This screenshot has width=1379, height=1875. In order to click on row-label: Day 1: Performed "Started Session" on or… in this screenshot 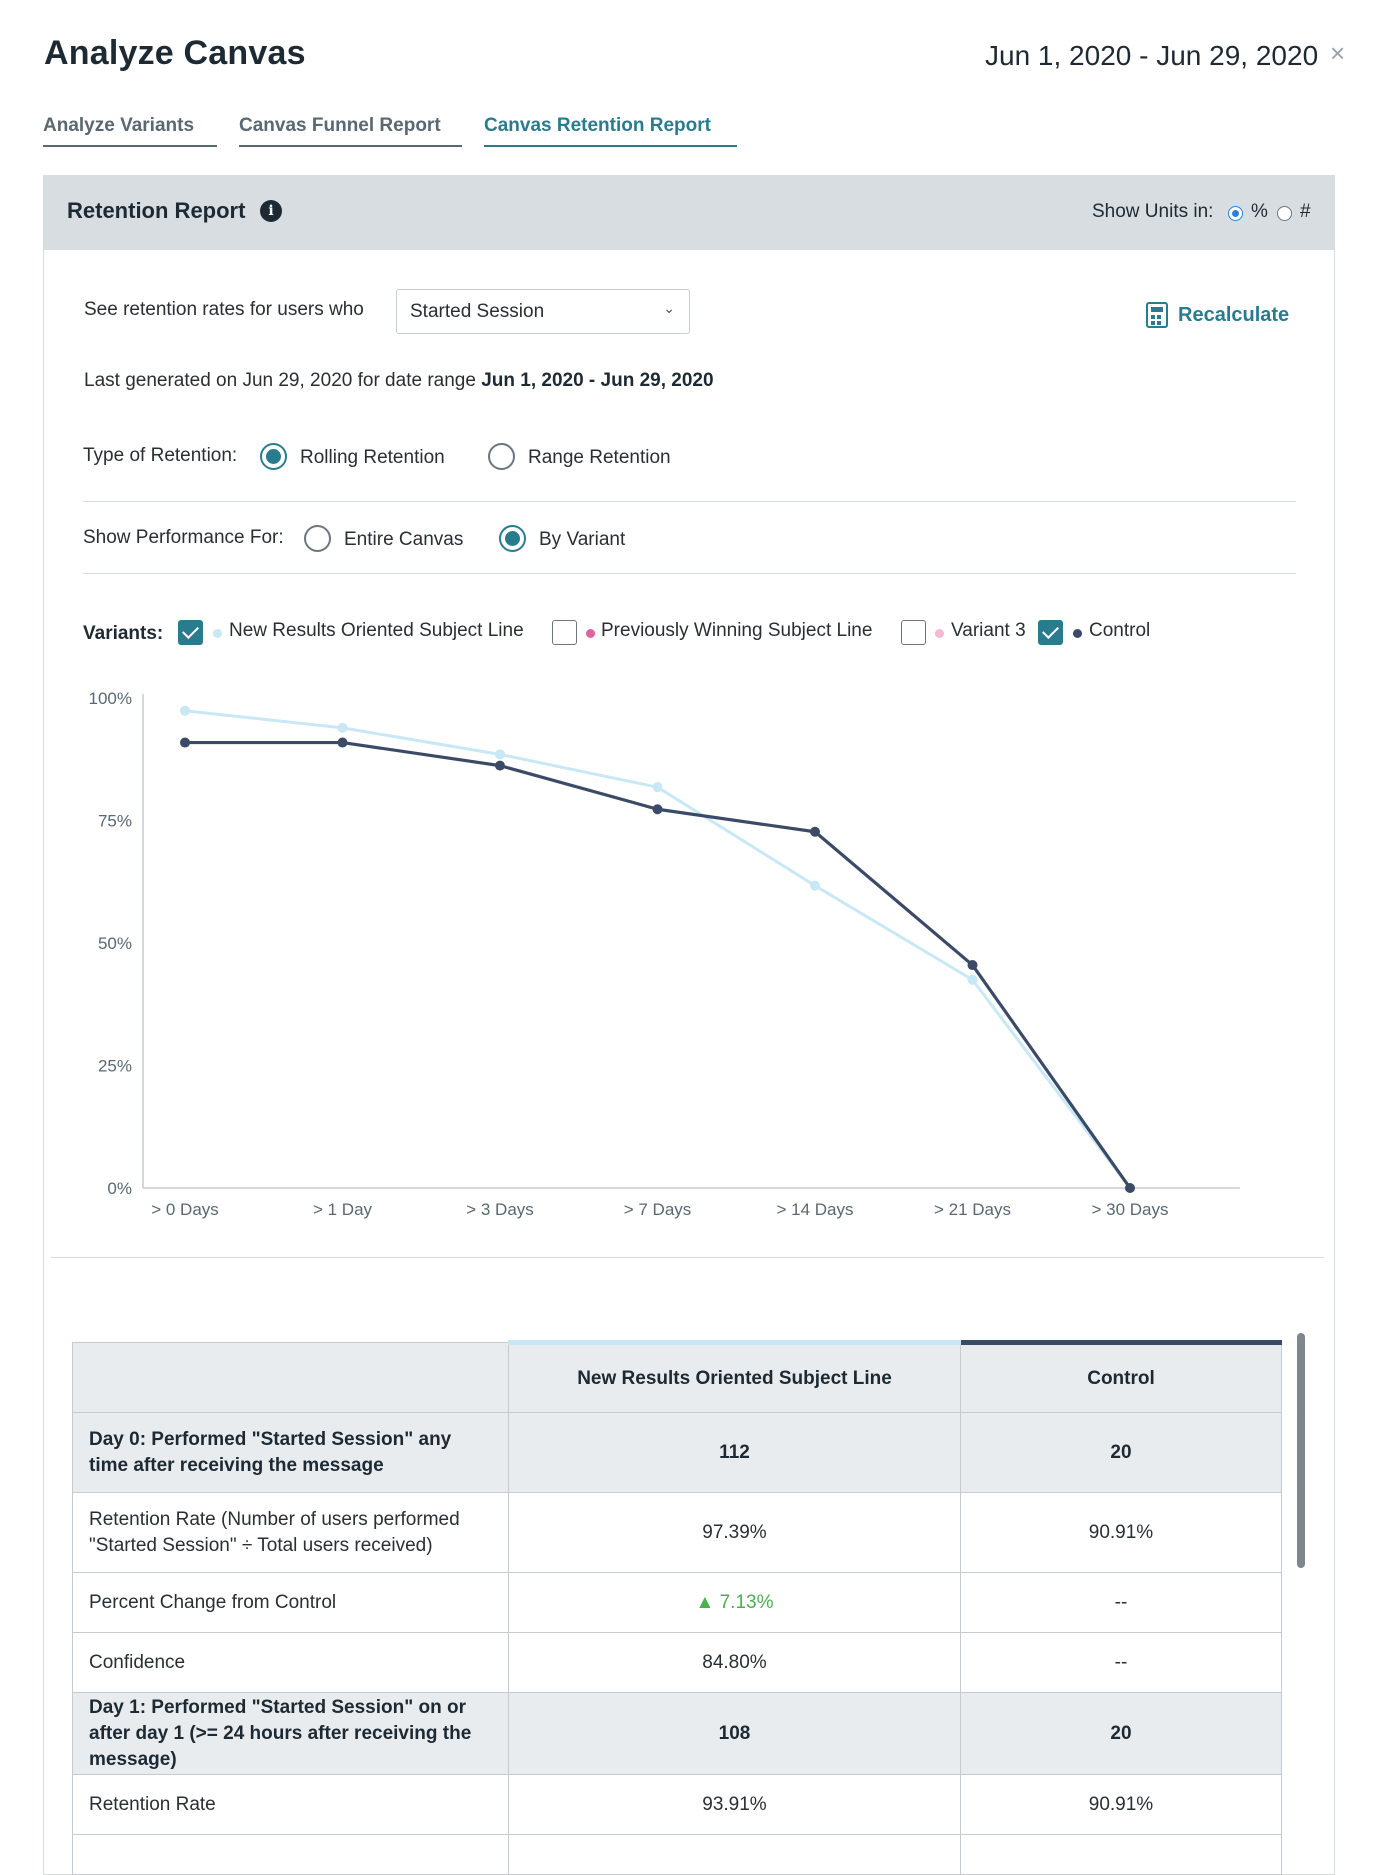, I will do `click(290, 1733)`.